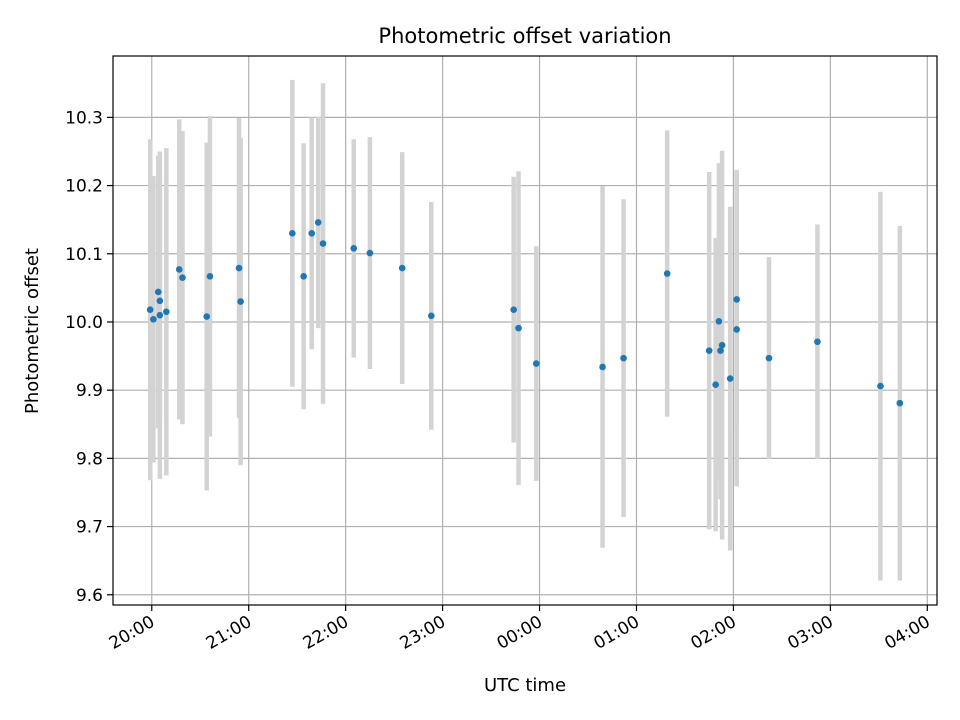 The width and height of the screenshot is (960, 720). I want to click on y-tick-label: 10.1, so click(84, 255).